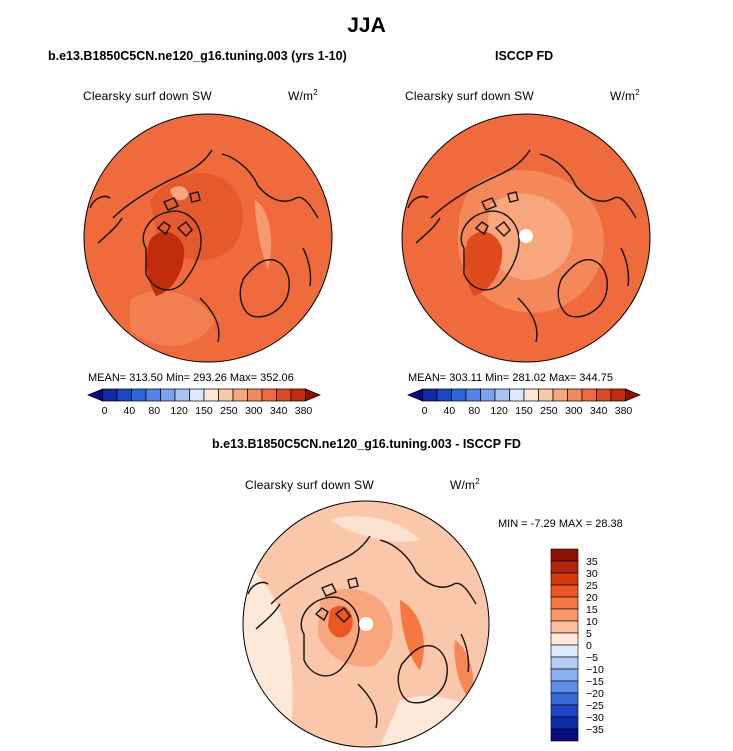  What do you see at coordinates (595, 730) in the screenshot?
I see `colorbar-tick-label: −35` at bounding box center [595, 730].